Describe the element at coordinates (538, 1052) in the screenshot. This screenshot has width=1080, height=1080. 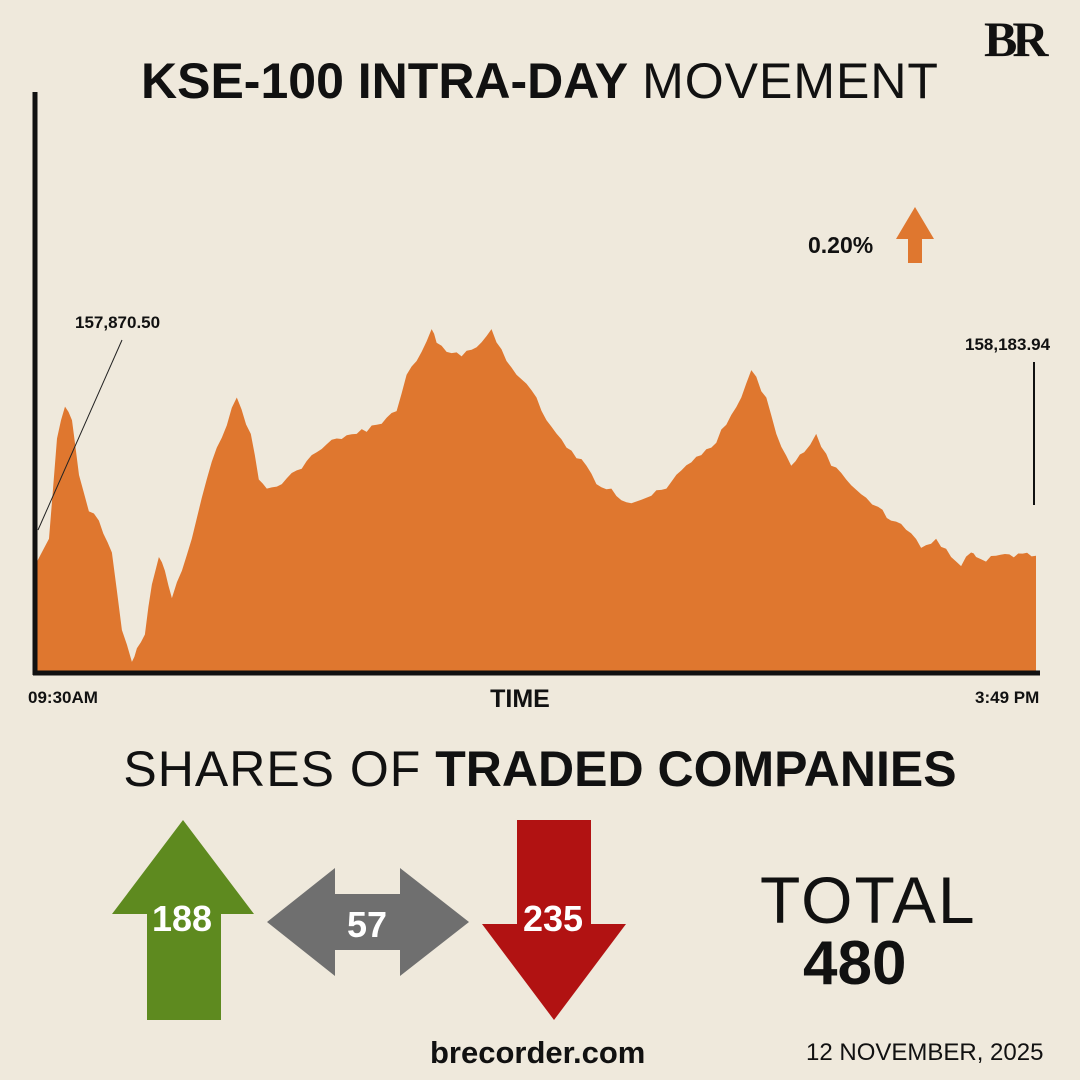
I see `site-link: brecorder.com` at that location.